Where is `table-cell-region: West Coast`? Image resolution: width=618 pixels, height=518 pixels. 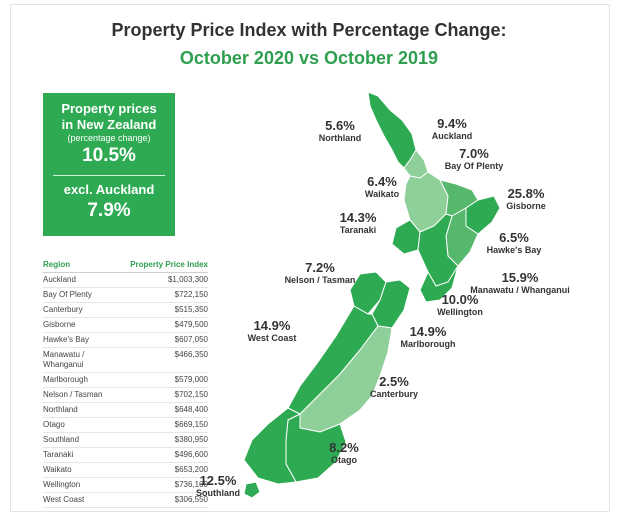 table-cell-region: West Coast is located at coordinates (78, 500).